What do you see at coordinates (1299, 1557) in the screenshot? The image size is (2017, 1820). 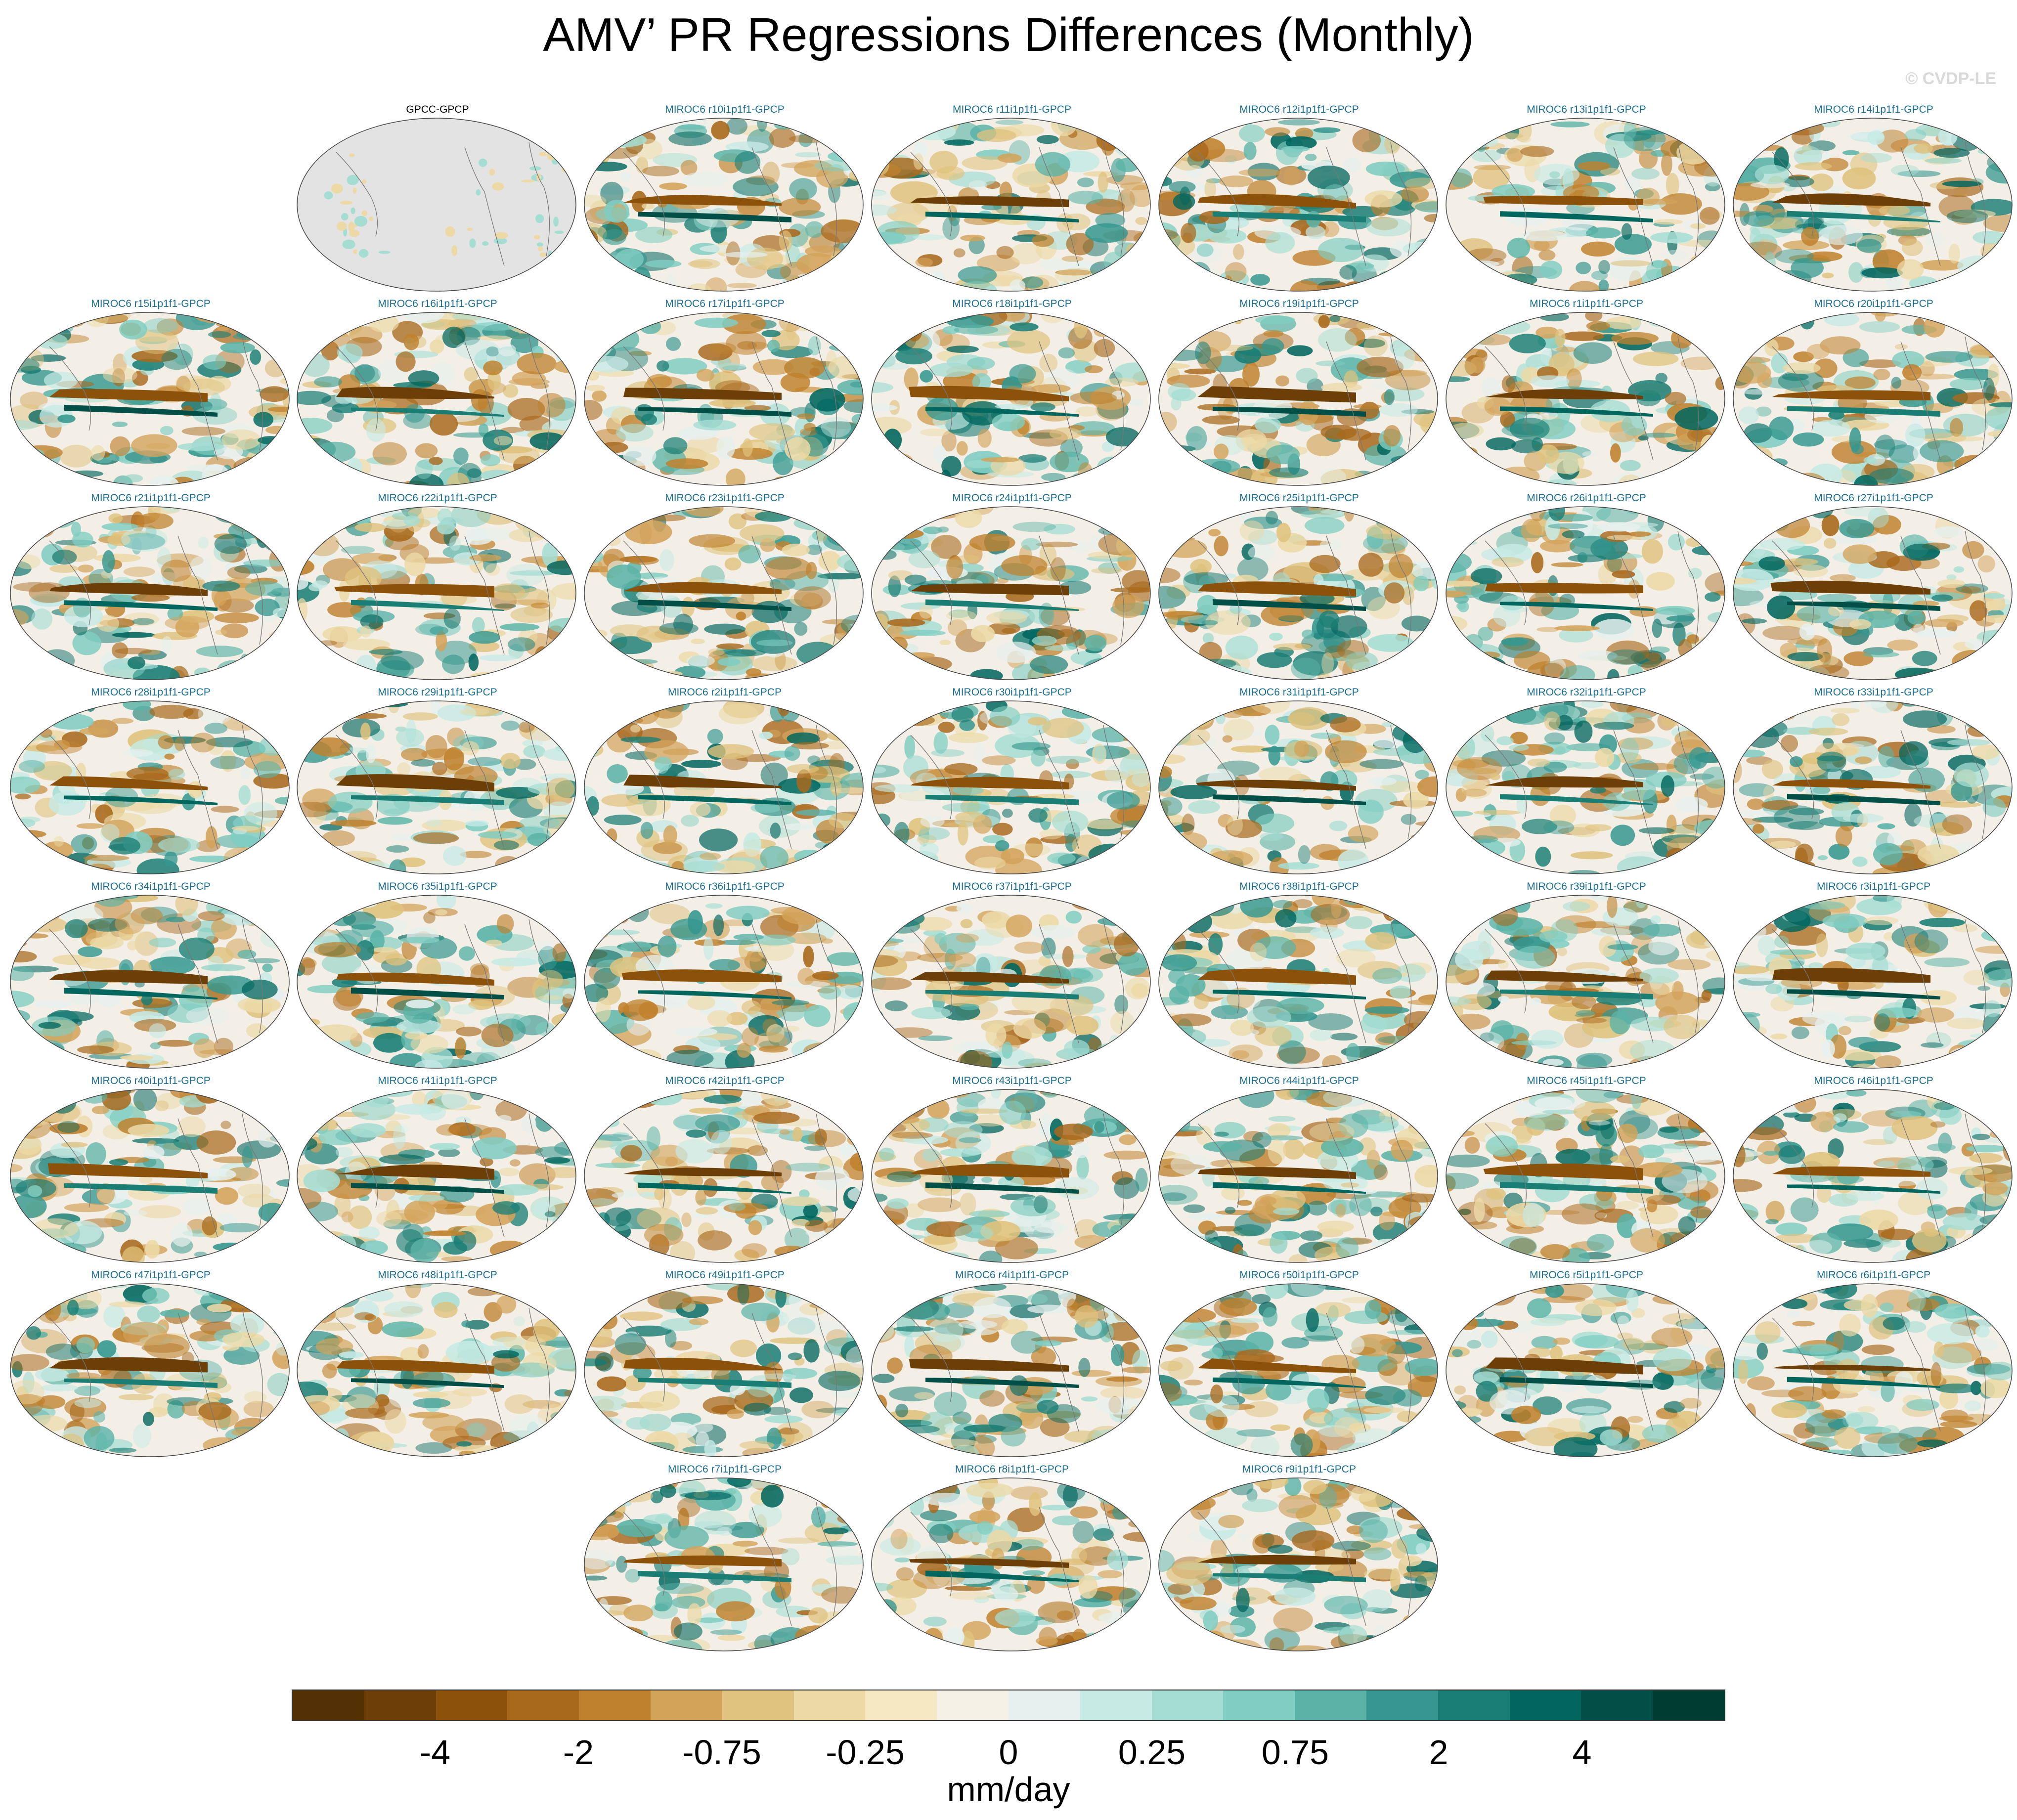 I see `map-panel: MIROC6 r9i1p1f1-GPCP` at bounding box center [1299, 1557].